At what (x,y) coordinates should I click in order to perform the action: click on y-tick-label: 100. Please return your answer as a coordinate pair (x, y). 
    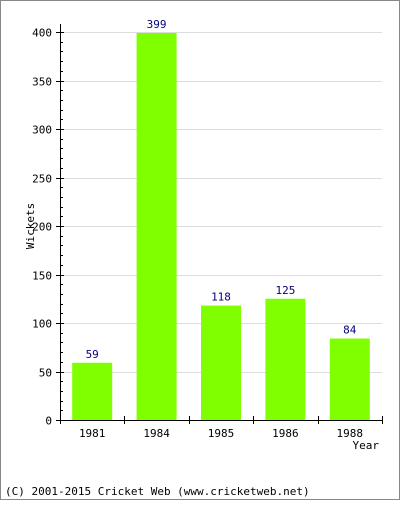
    Looking at the image, I should click on (42, 324).